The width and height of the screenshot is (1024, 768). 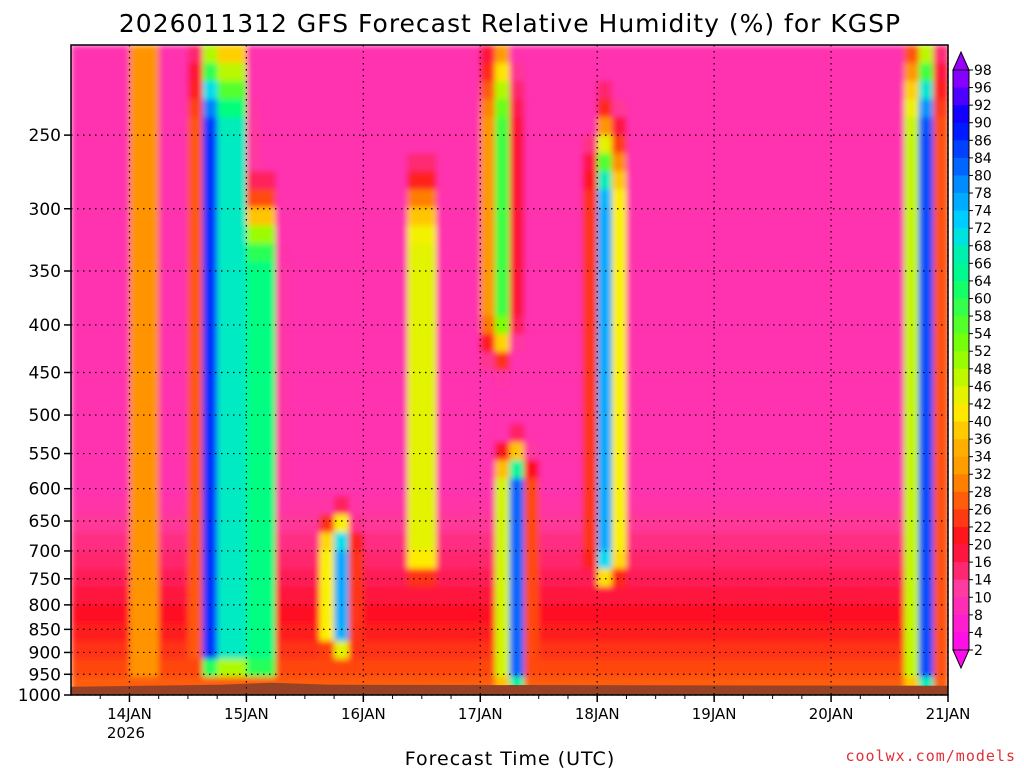 What do you see at coordinates (983, 141) in the screenshot?
I see `colorbar-label: 86` at bounding box center [983, 141].